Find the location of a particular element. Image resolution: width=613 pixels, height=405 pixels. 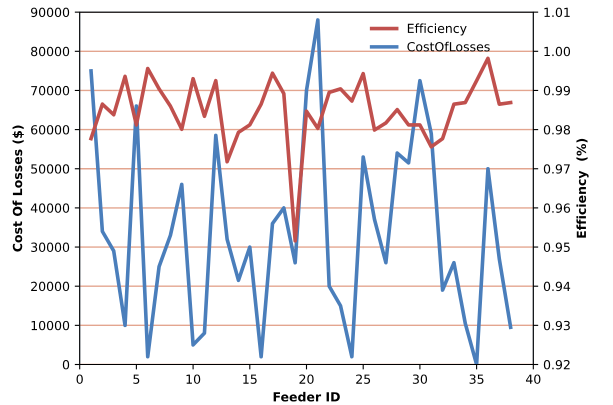

y2-axis-title: Efficiency (%) is located at coordinates (582, 188).